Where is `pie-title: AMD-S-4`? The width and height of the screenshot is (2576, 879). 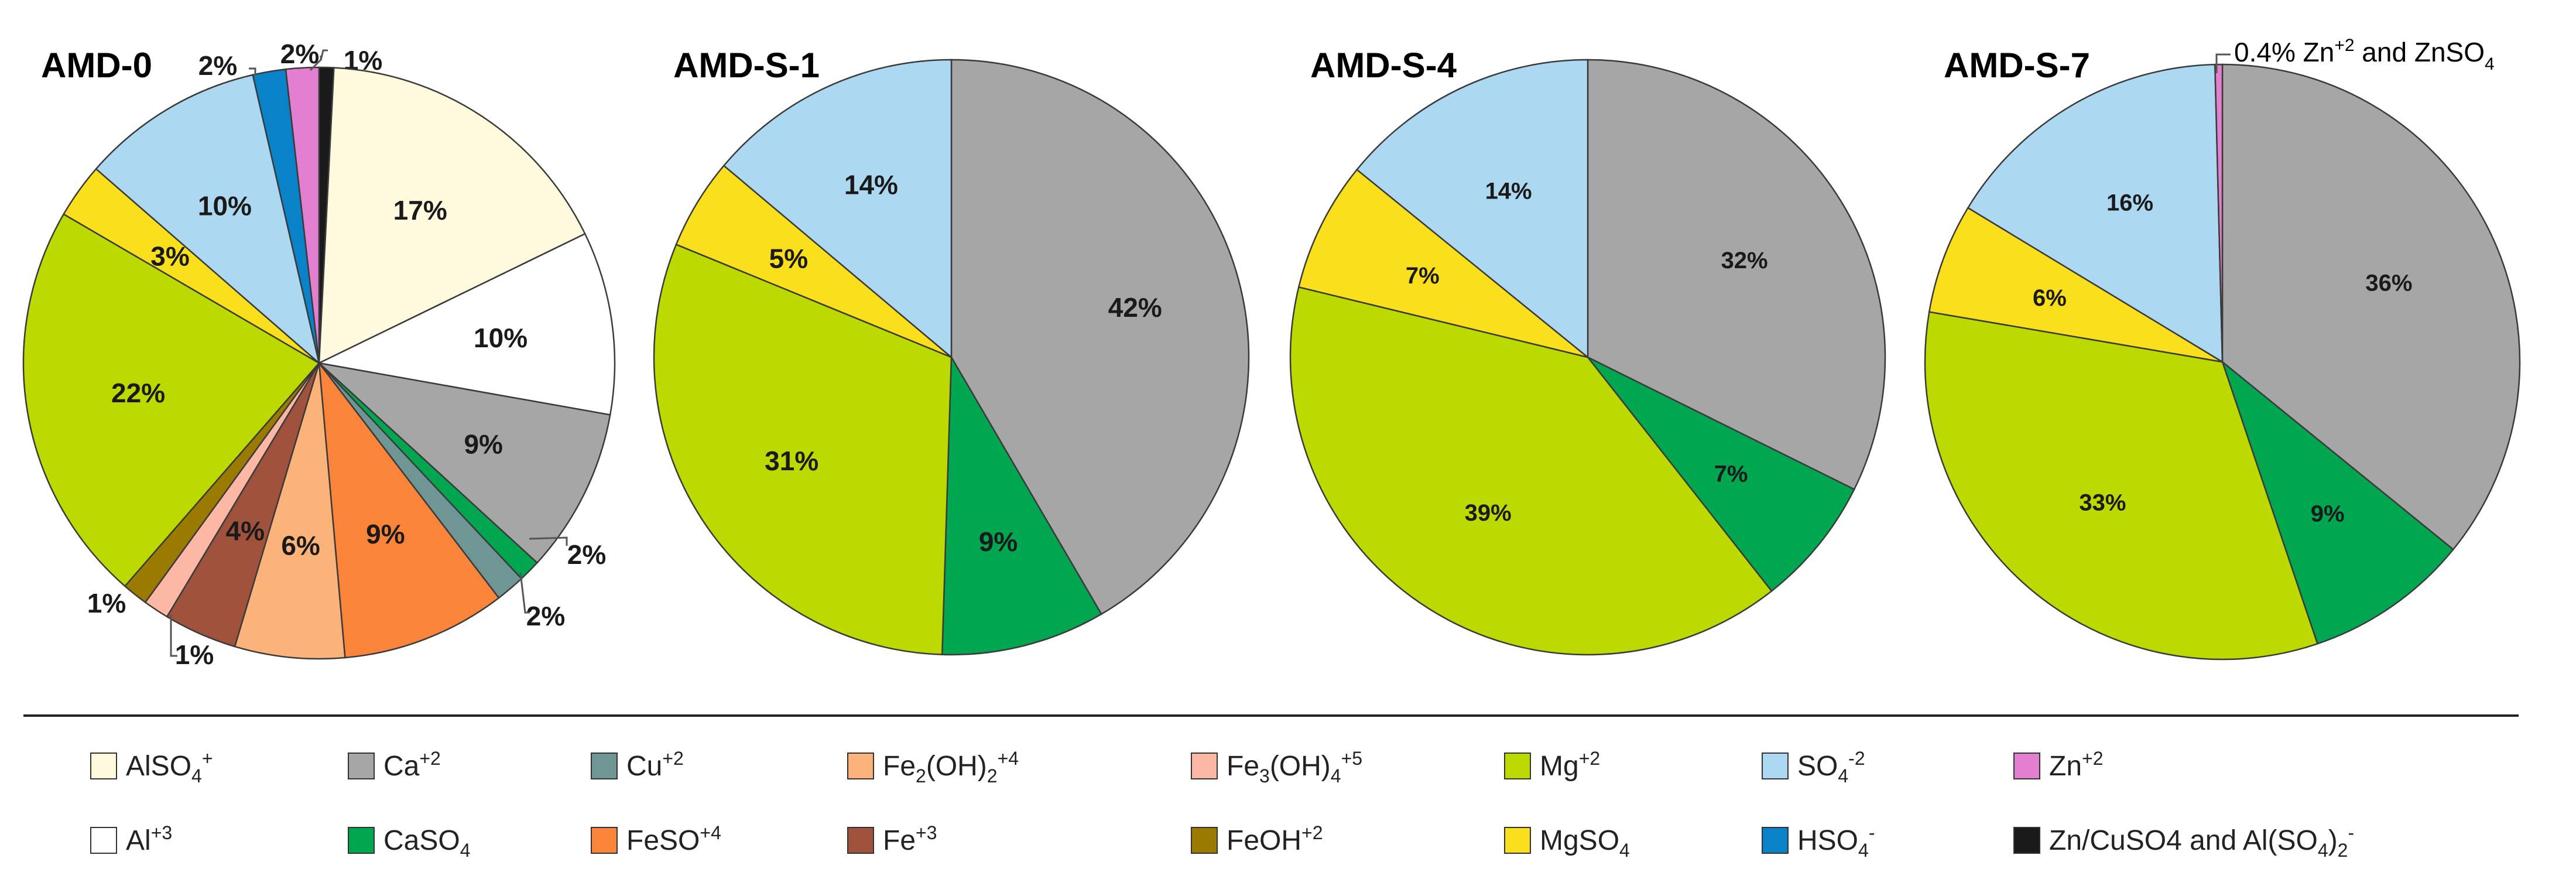 pie-title: AMD-S-4 is located at coordinates (1383, 65).